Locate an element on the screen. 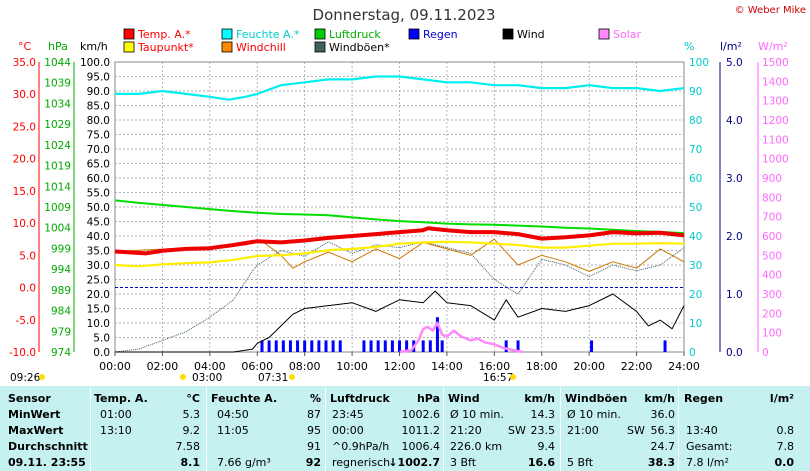 The image size is (810, 471). table-header-unit: % is located at coordinates (315, 398).